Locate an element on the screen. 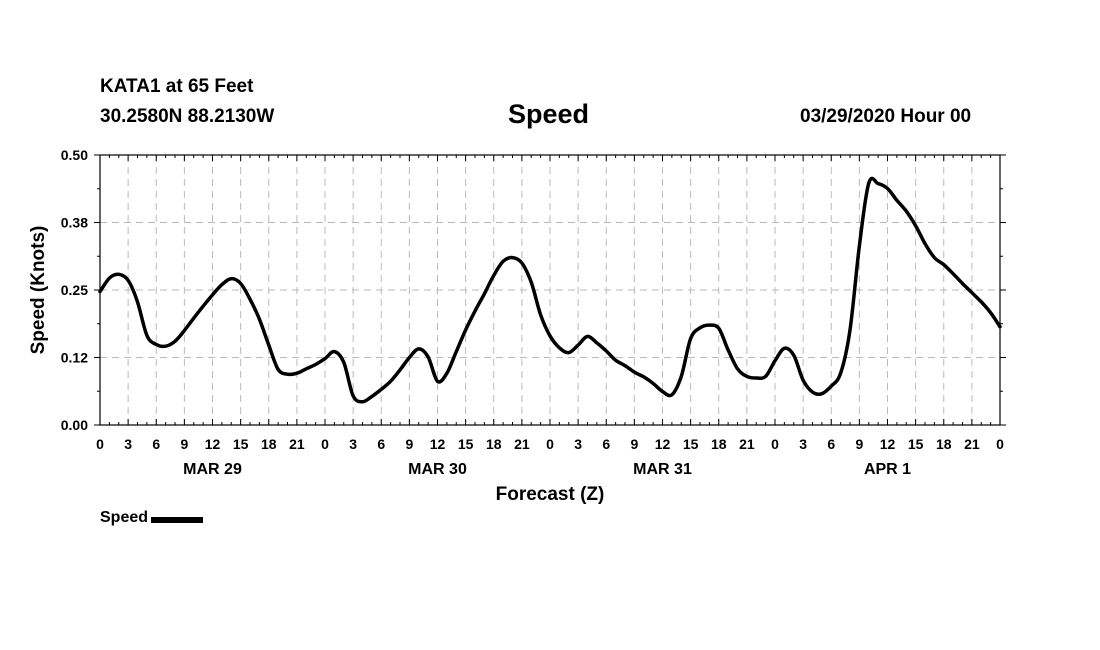 The width and height of the screenshot is (1100, 650). y-tick-label: 0.38 is located at coordinates (74, 223).